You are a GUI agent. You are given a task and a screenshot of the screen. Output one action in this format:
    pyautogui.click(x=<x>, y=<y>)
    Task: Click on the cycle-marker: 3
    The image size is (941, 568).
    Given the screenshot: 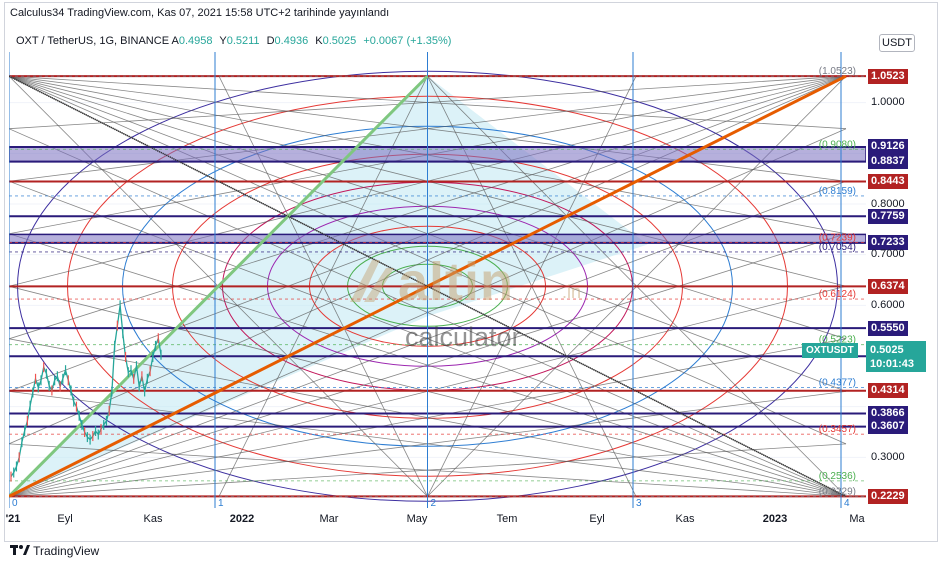 What is the action you would take?
    pyautogui.click(x=639, y=503)
    